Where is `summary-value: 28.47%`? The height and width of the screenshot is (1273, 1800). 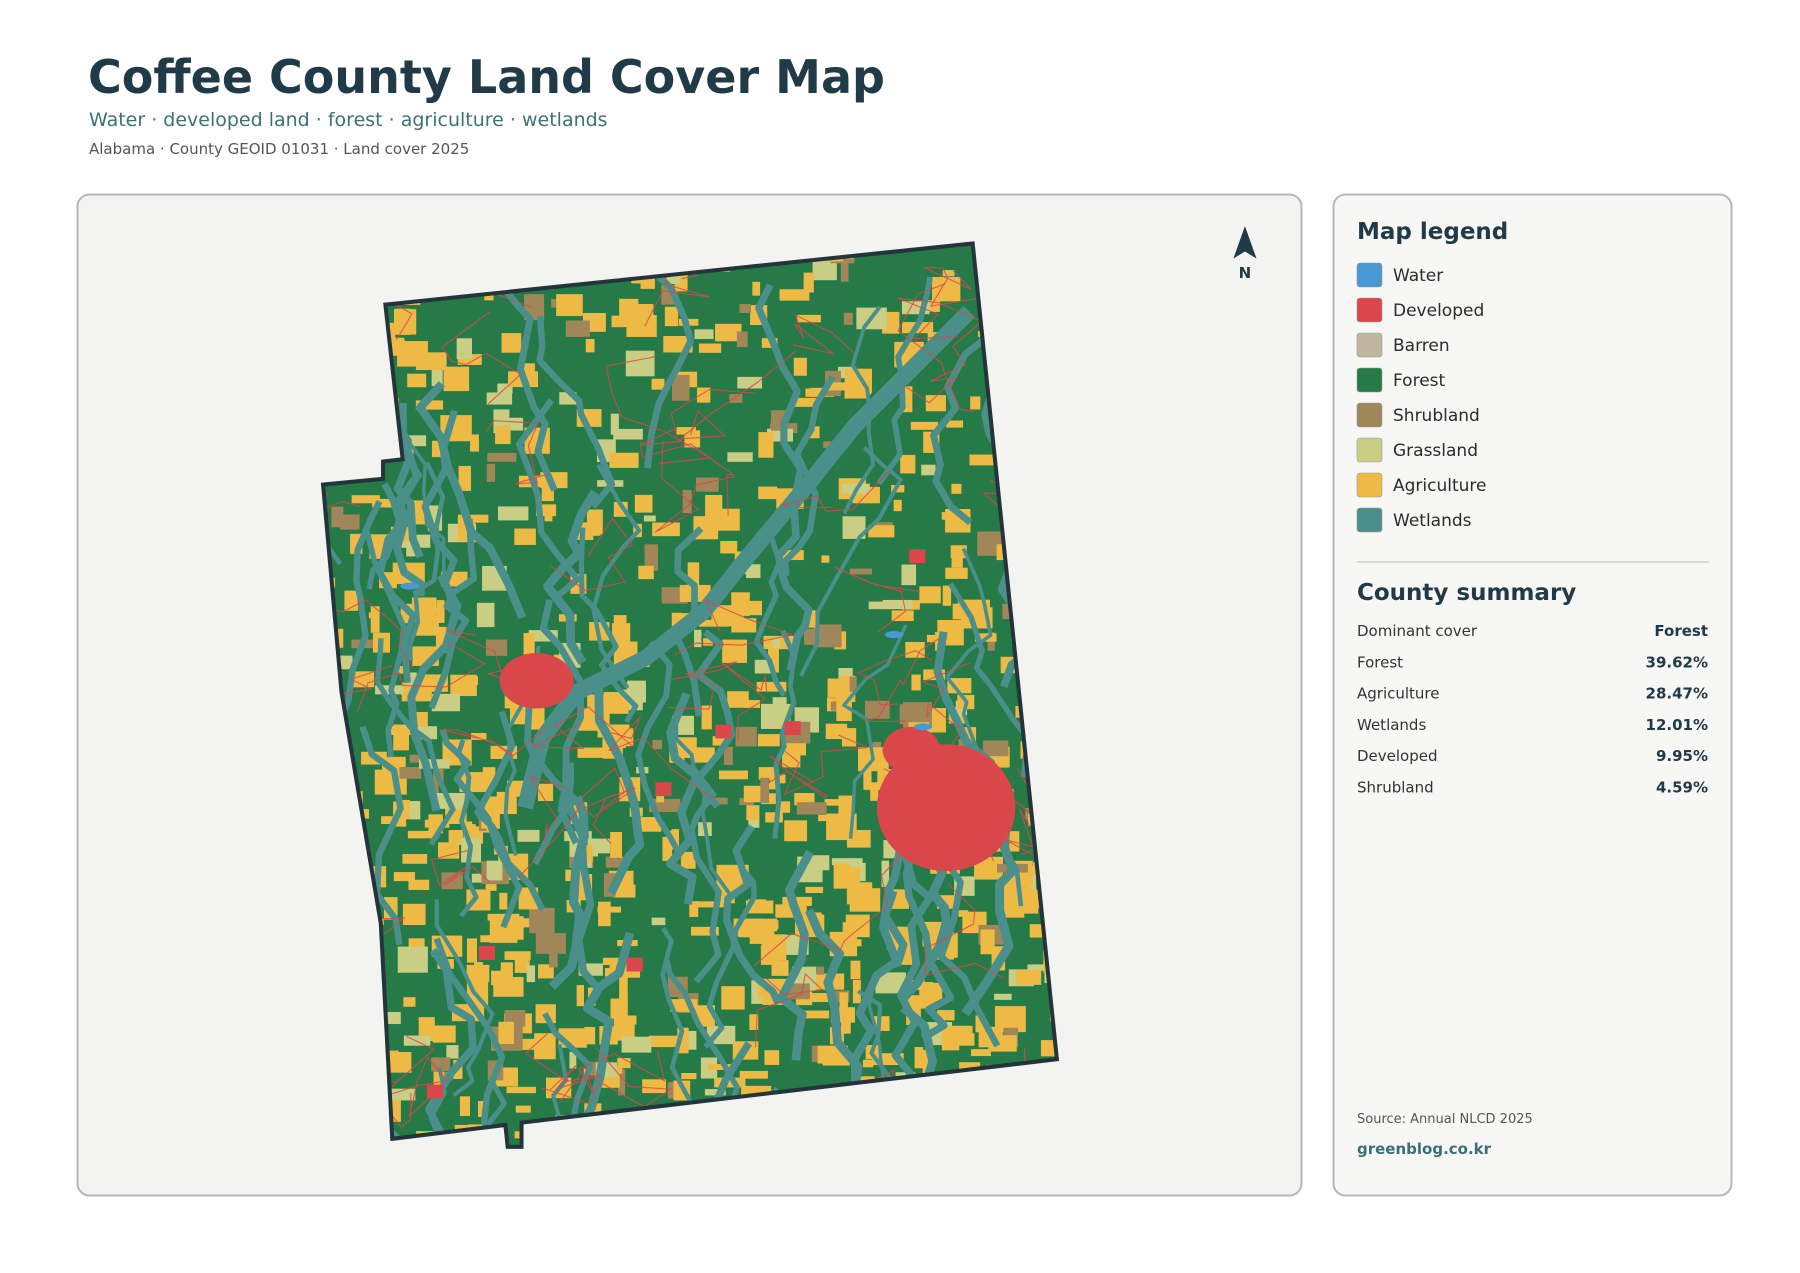 summary-value: 28.47% is located at coordinates (1677, 694).